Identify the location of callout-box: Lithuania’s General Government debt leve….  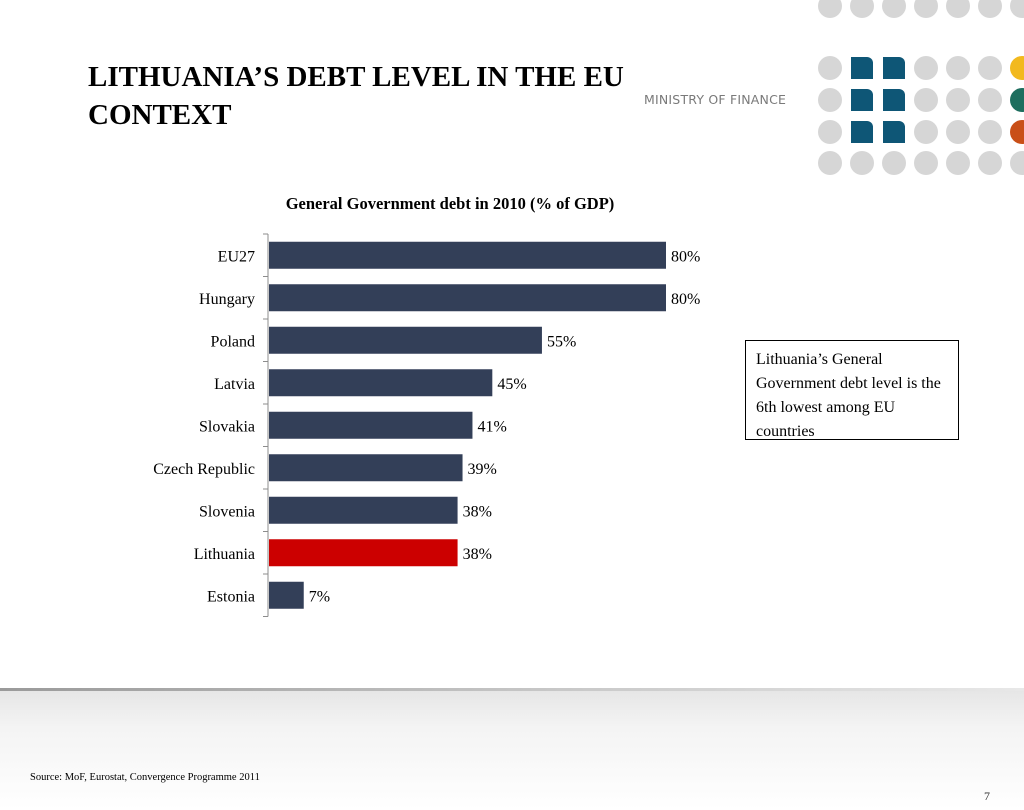
(852, 390).